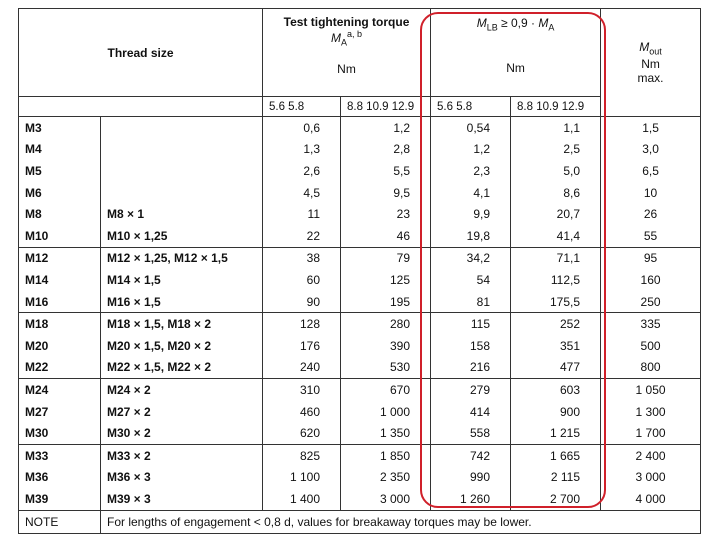 This screenshot has width=716, height=544. Describe the element at coordinates (301, 258) in the screenshot. I see `torque-value: 38` at that location.